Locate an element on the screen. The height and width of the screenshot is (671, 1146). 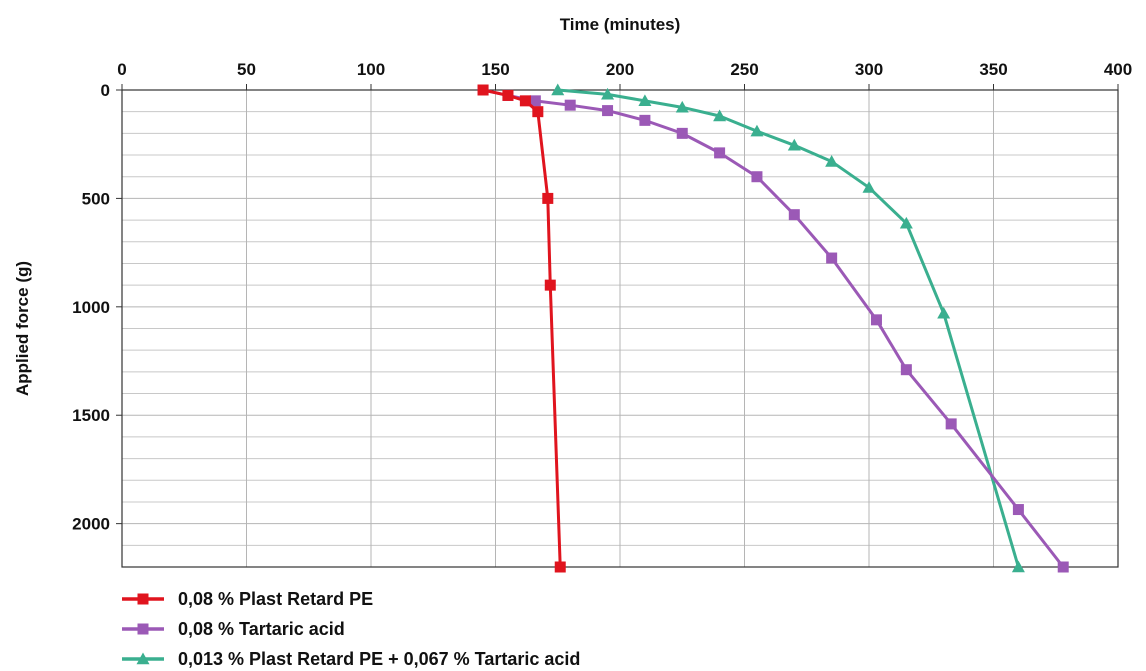
x-tick-label: 300 is located at coordinates (869, 69).